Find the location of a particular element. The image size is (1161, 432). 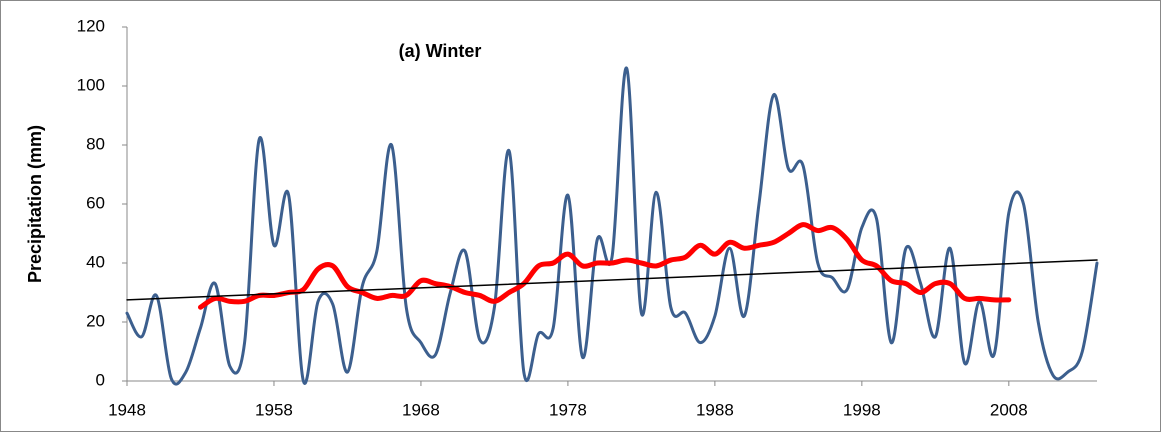

x-tick-label: 1948 is located at coordinates (127, 409).